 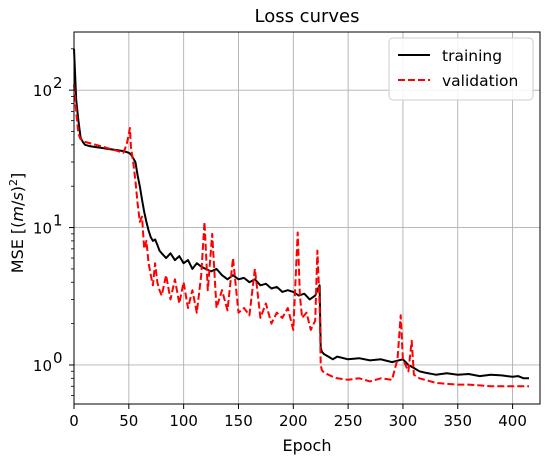 What do you see at coordinates (480, 81) in the screenshot?
I see `legend-label-validation: validation` at bounding box center [480, 81].